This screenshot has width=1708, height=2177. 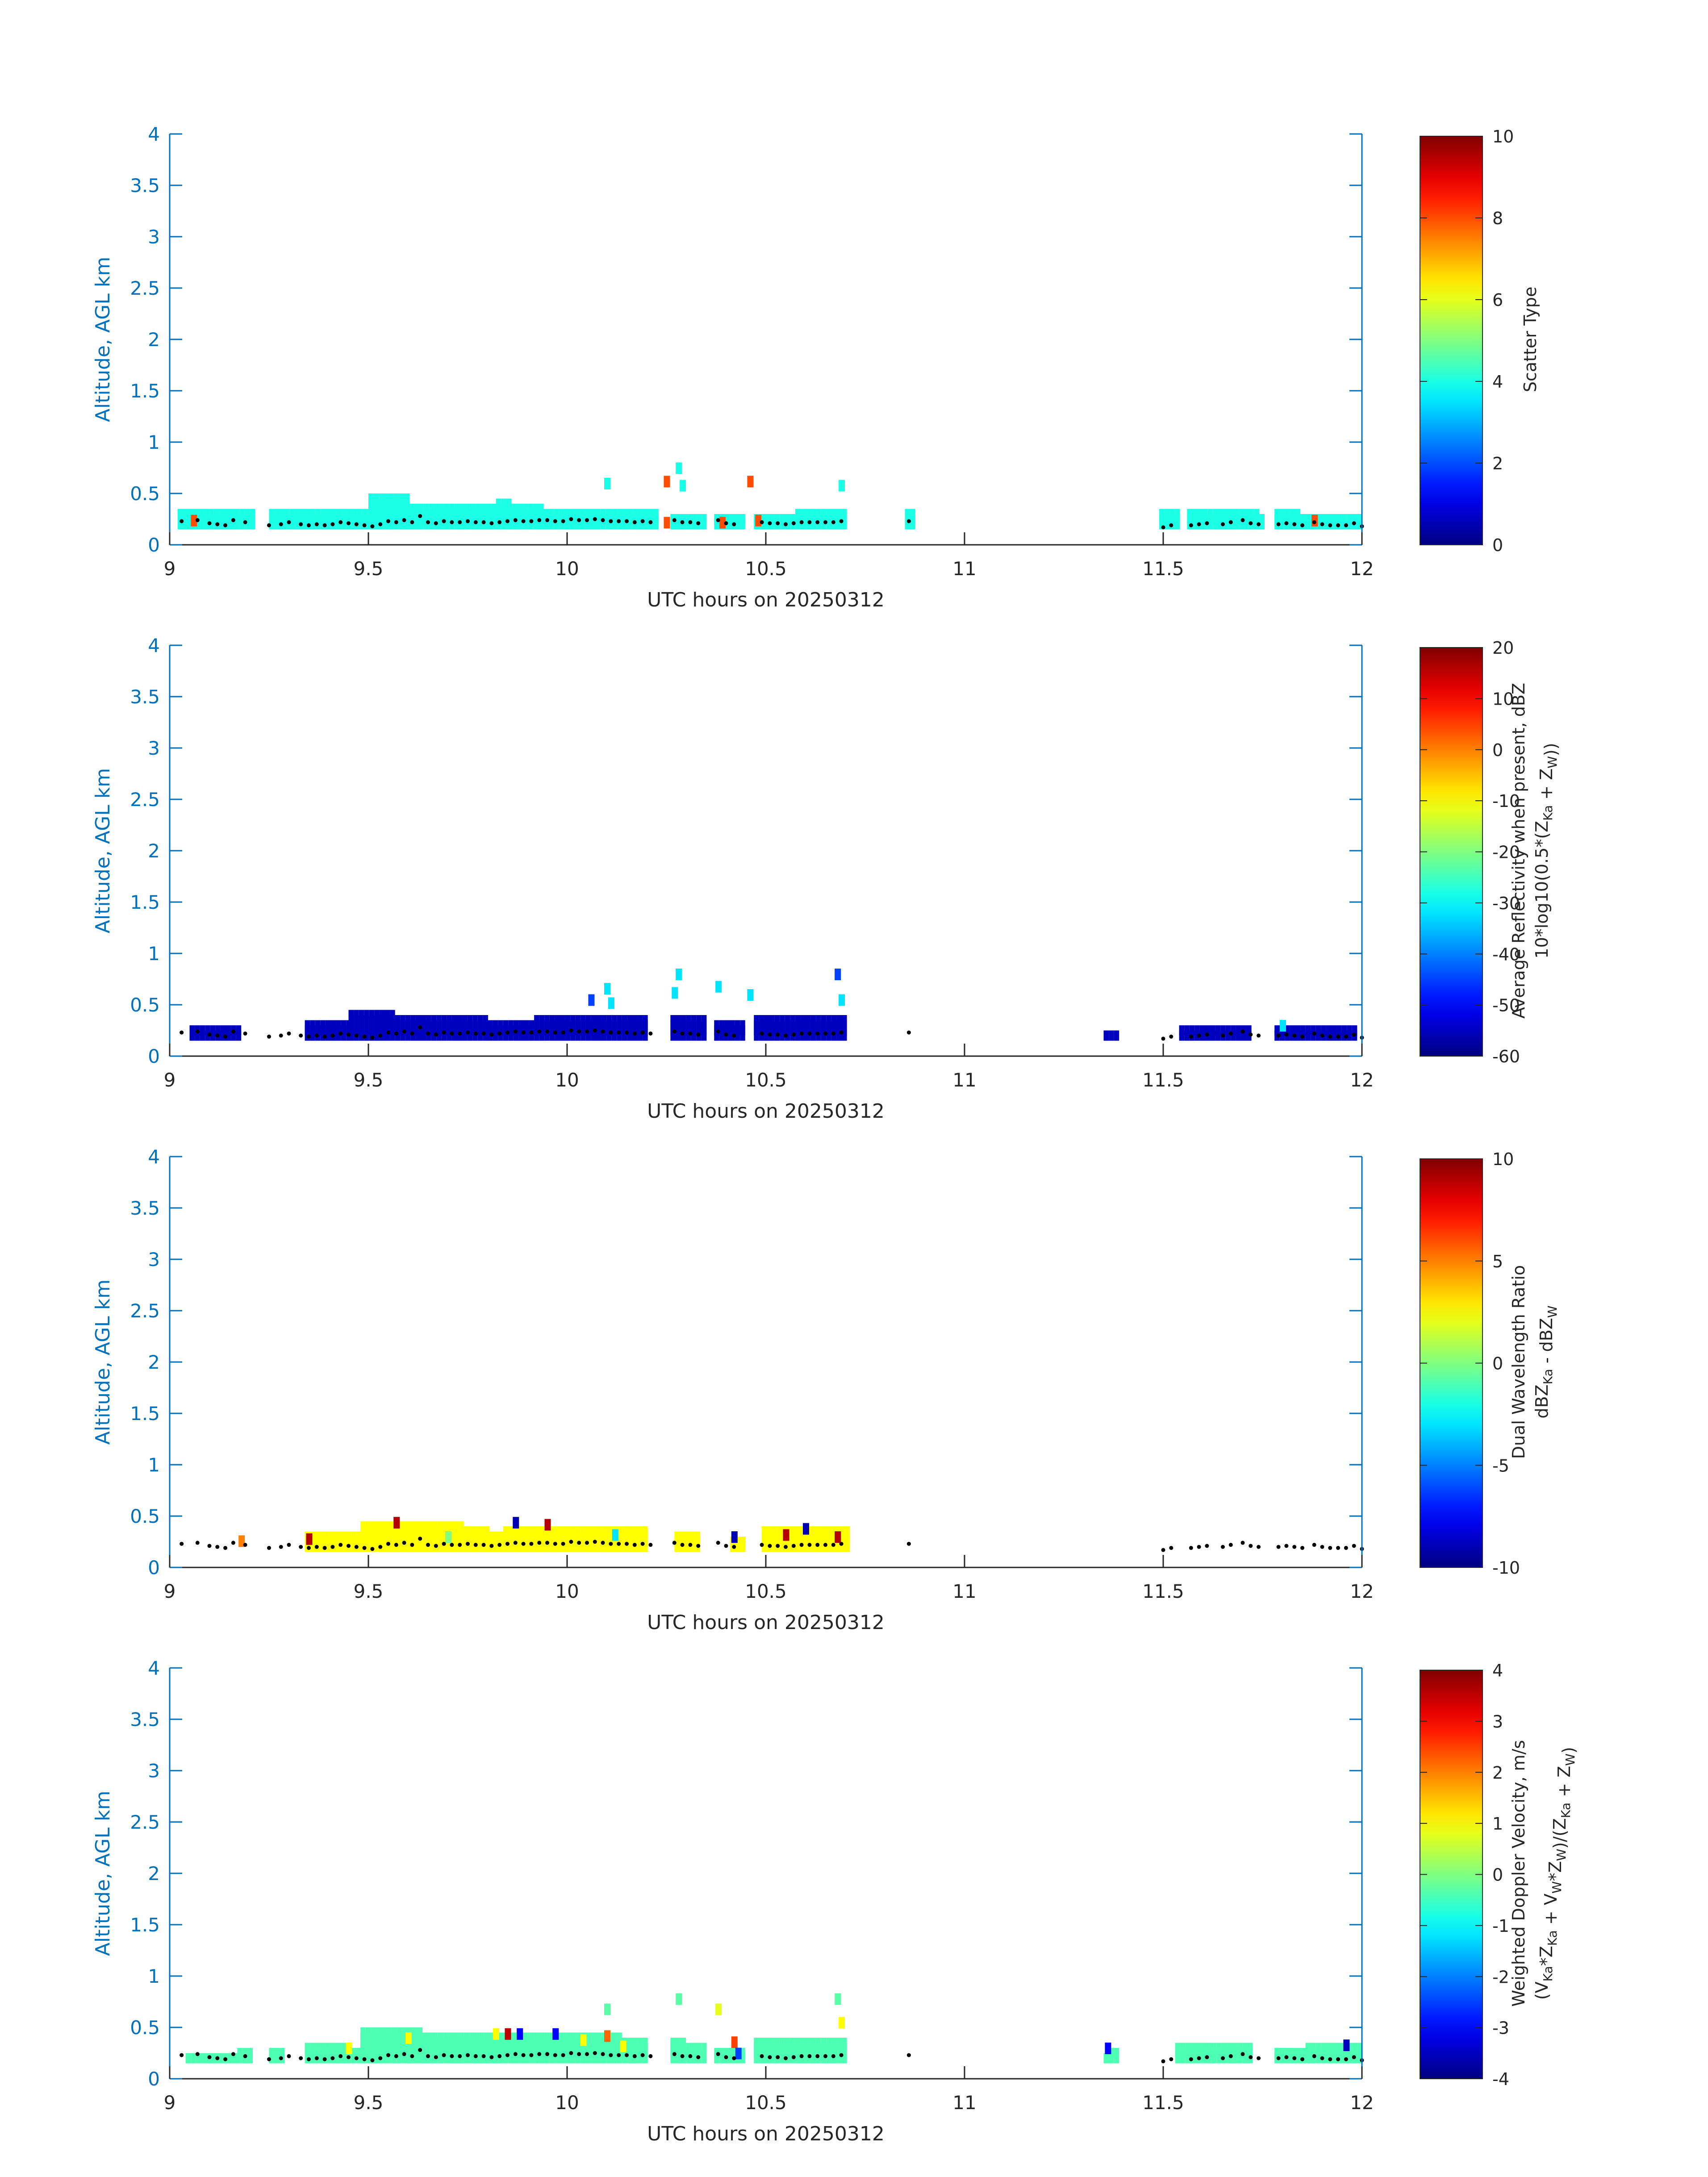 I want to click on colorbar-tick-label: 2, so click(x=1497, y=1773).